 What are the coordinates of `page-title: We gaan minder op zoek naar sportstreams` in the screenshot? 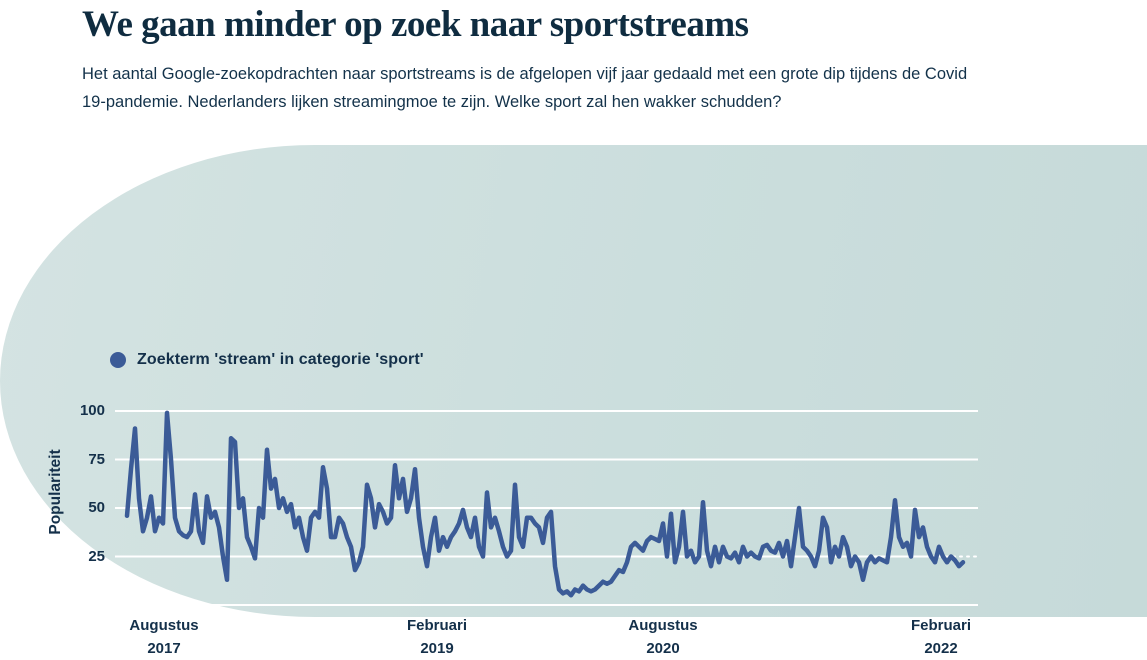 It's located at (415, 24).